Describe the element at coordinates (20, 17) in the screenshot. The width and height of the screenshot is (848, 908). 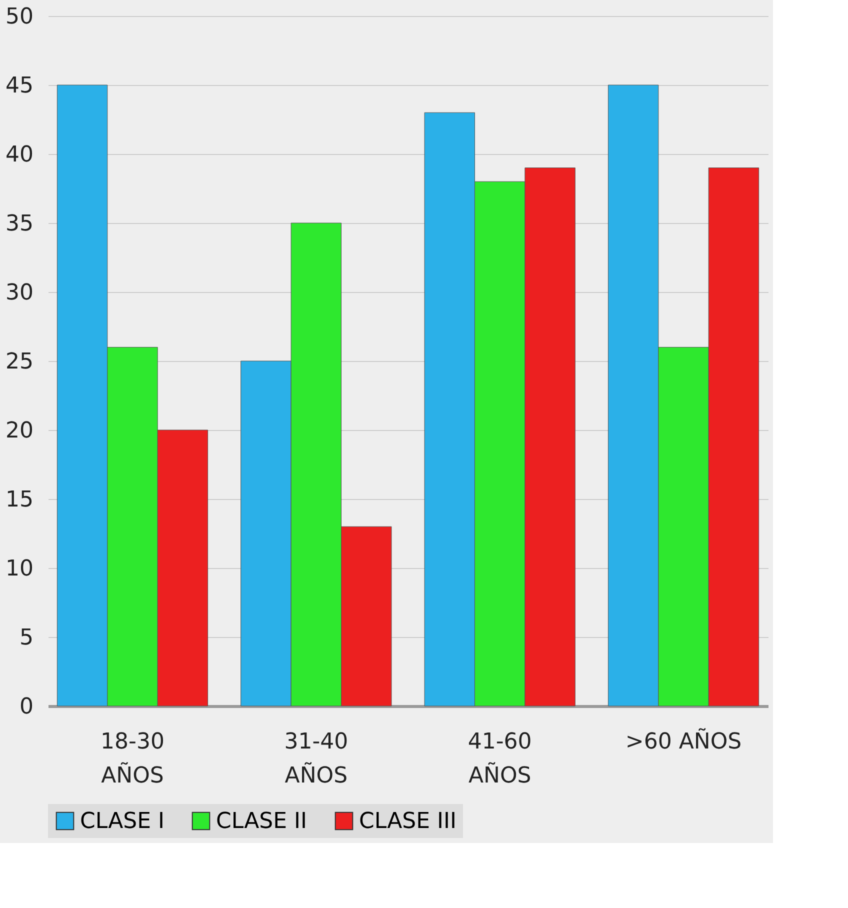
I see `y-tick-label: 50` at that location.